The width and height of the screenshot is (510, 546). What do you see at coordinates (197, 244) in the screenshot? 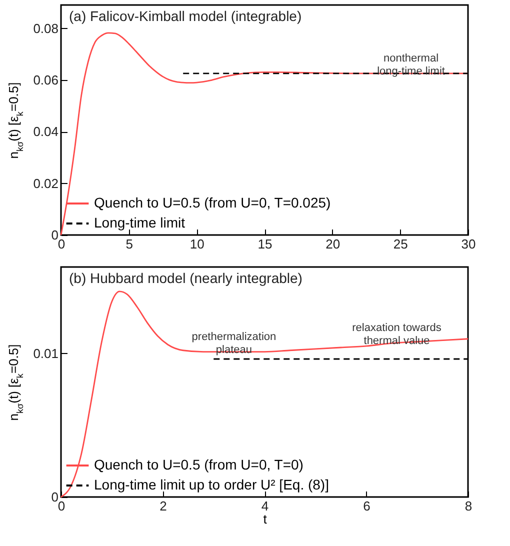
I see `x-tick-label: 10` at bounding box center [197, 244].